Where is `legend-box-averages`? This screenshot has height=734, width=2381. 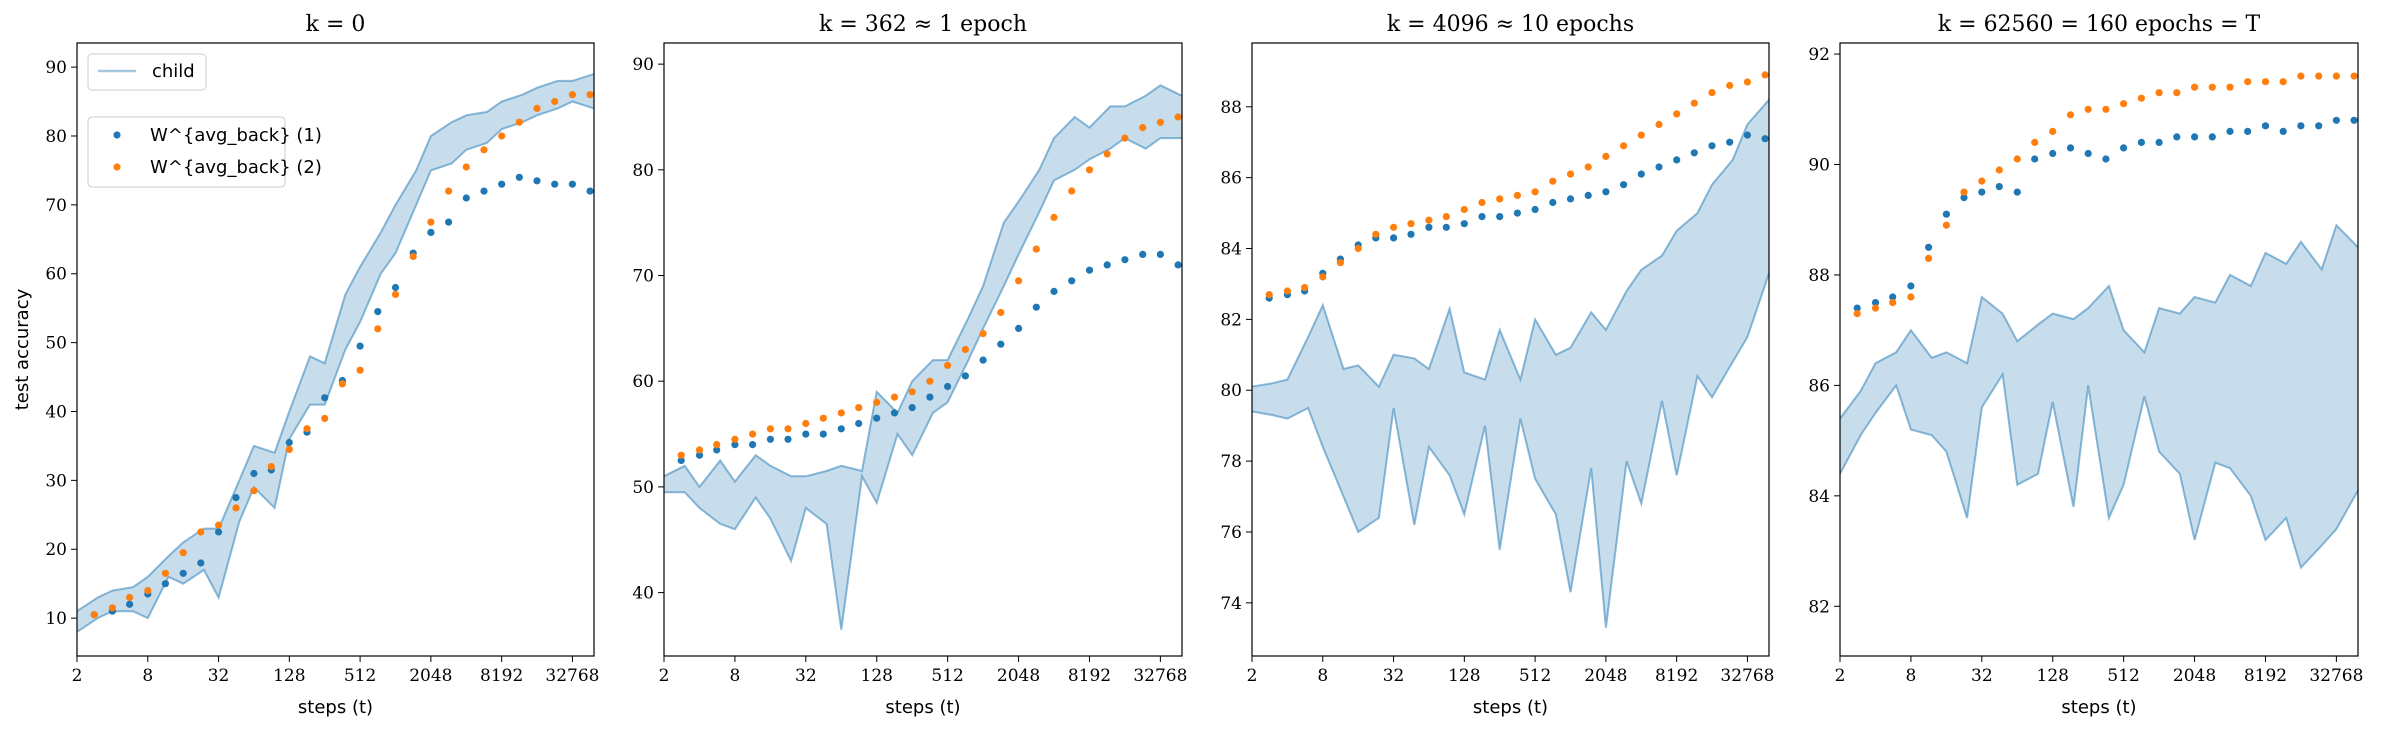 legend-box-averages is located at coordinates (186, 152).